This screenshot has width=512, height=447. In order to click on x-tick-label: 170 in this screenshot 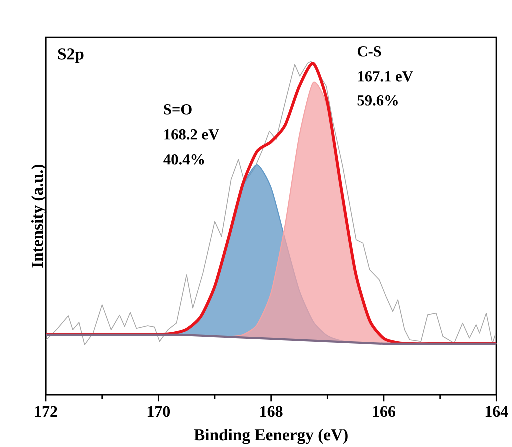, I will do `click(159, 412)`.